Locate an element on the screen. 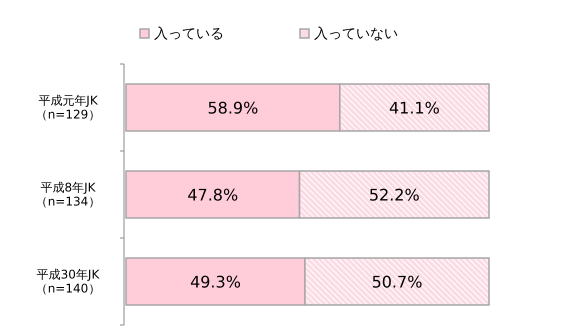 This screenshot has height=334, width=571. legend-label: 入っている is located at coordinates (189, 34).